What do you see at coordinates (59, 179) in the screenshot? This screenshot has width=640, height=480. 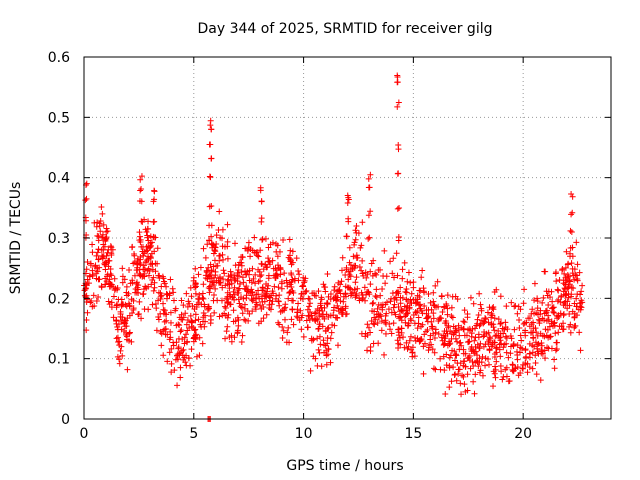 I see `y-tick-label: 0.4` at bounding box center [59, 179].